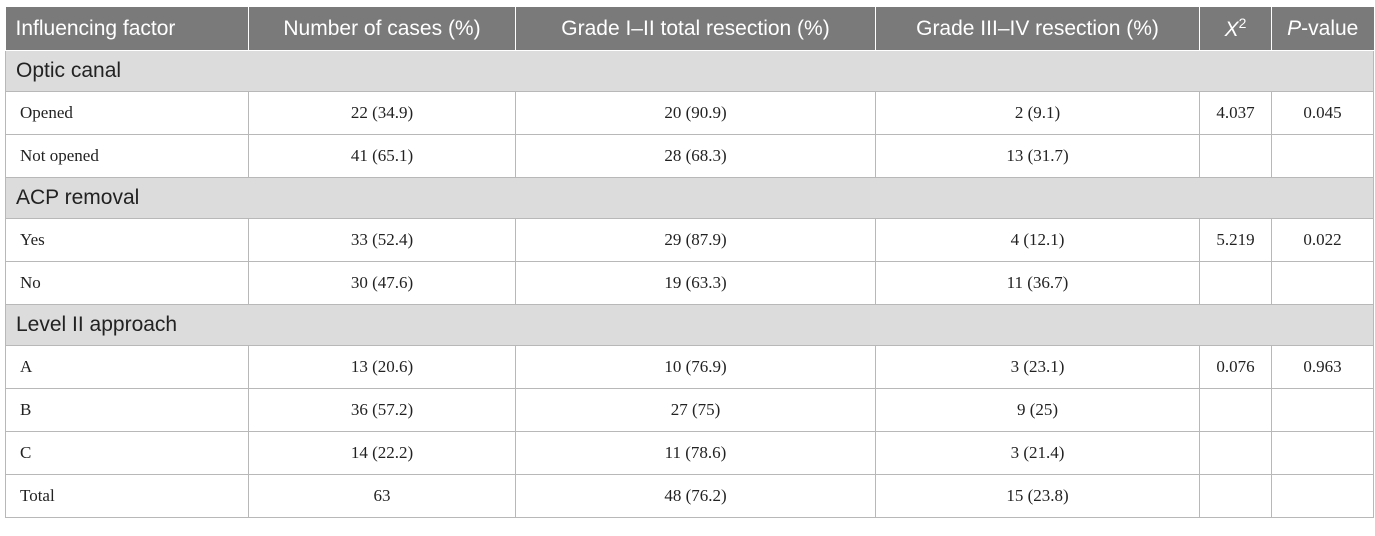  I want to click on cell-grade-iii-iv-resection: 4 (12.1), so click(1037, 240).